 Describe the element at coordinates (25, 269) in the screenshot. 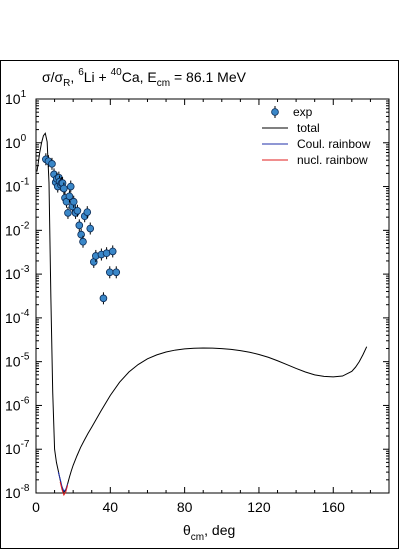

I see `y-tick-exponent: -3` at that location.